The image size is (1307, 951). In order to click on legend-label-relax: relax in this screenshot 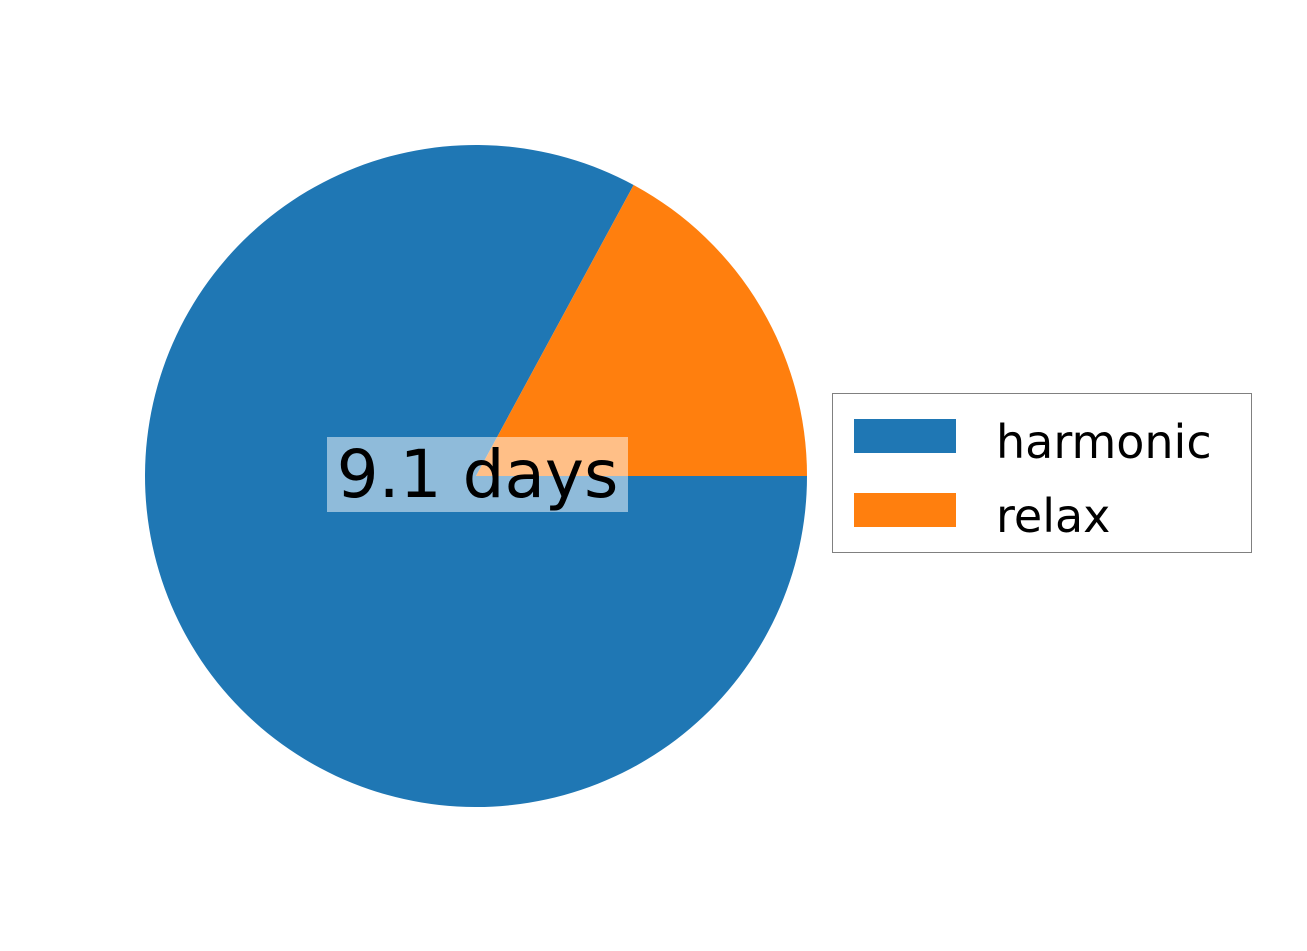, I will do `click(1053, 516)`.